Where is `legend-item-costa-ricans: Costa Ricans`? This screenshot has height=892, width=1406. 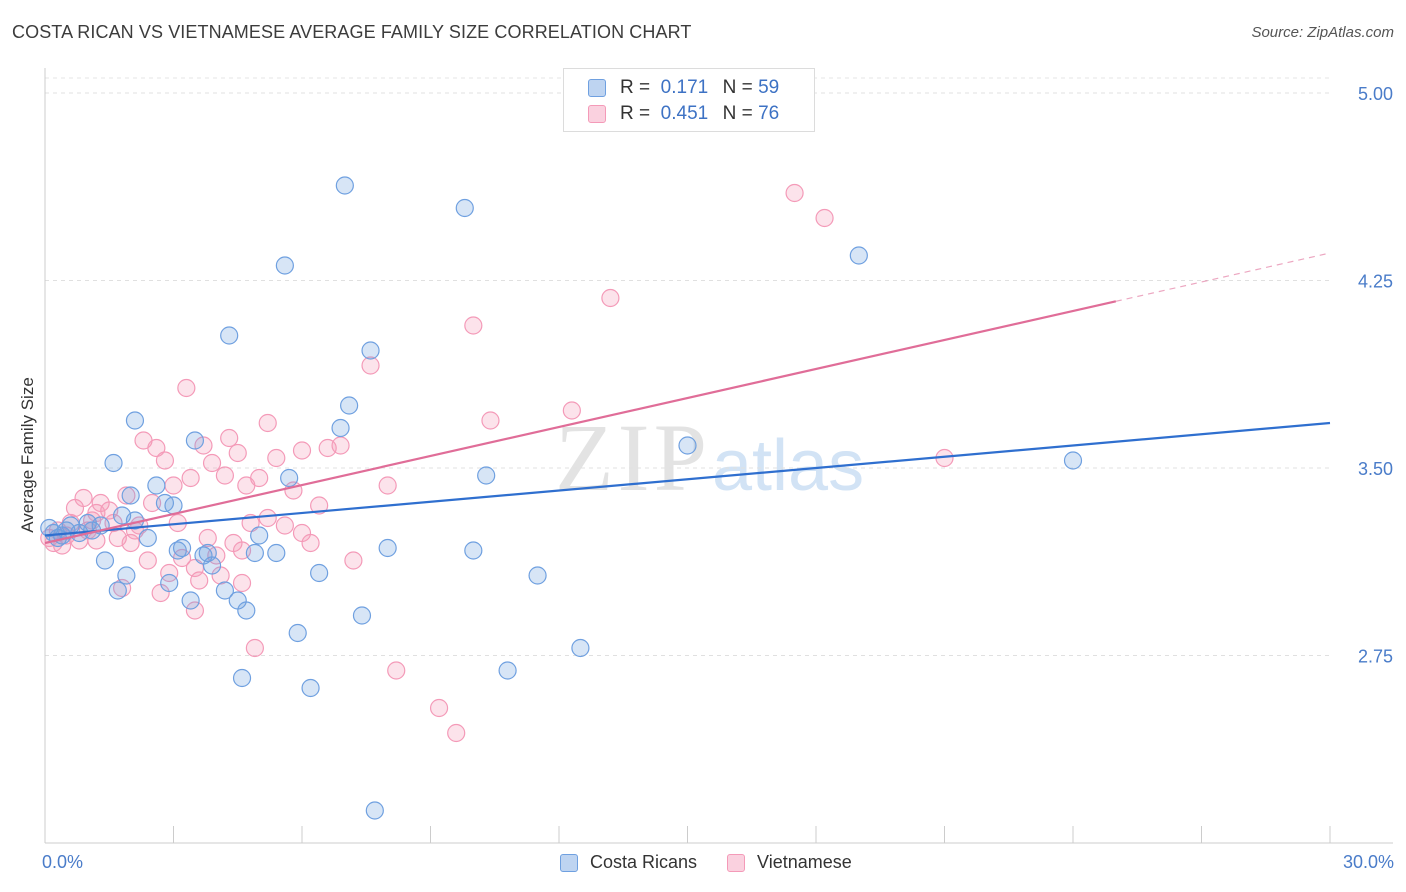
legend-item-costa-ricans: Costa Ricans is located at coordinates (628, 862).